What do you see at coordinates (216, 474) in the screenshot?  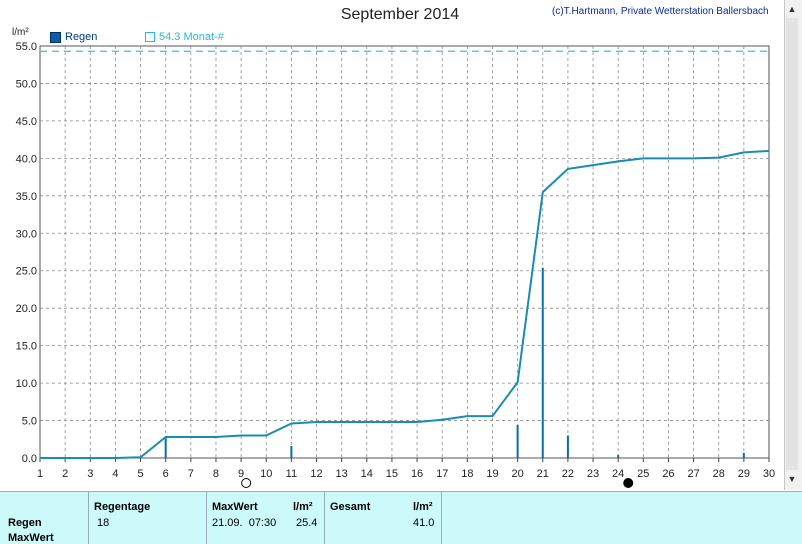 I see `x-tick-label: 8` at bounding box center [216, 474].